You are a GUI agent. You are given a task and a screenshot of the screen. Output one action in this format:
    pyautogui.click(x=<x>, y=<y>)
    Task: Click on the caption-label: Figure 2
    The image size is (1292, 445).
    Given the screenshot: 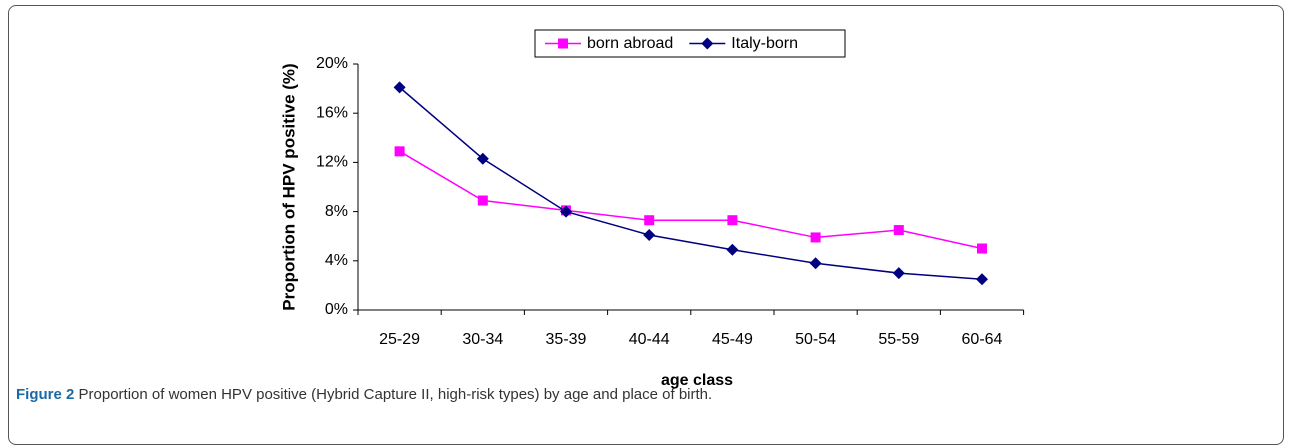 What is the action you would take?
    pyautogui.click(x=45, y=394)
    